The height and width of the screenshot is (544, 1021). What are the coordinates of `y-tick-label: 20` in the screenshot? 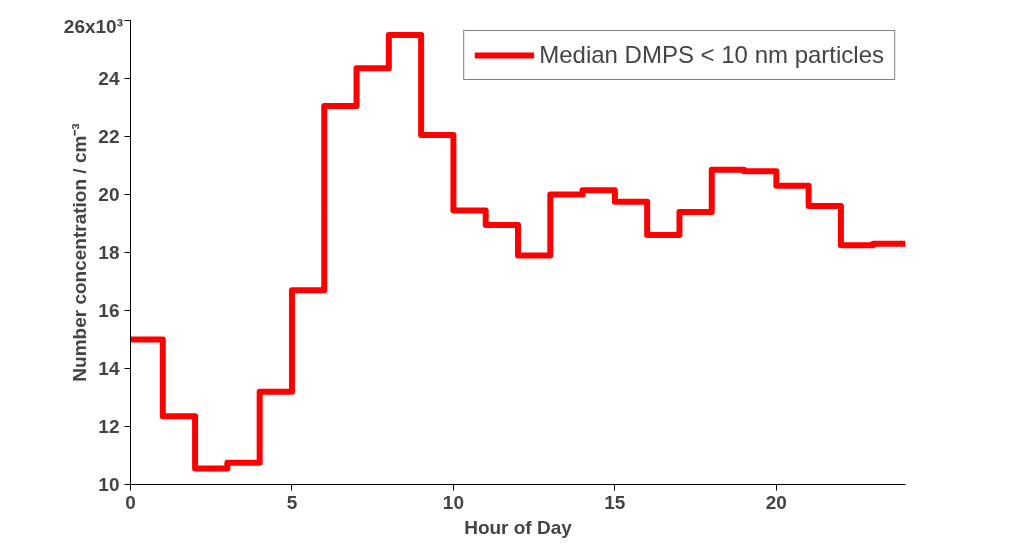 It's located at (109, 194).